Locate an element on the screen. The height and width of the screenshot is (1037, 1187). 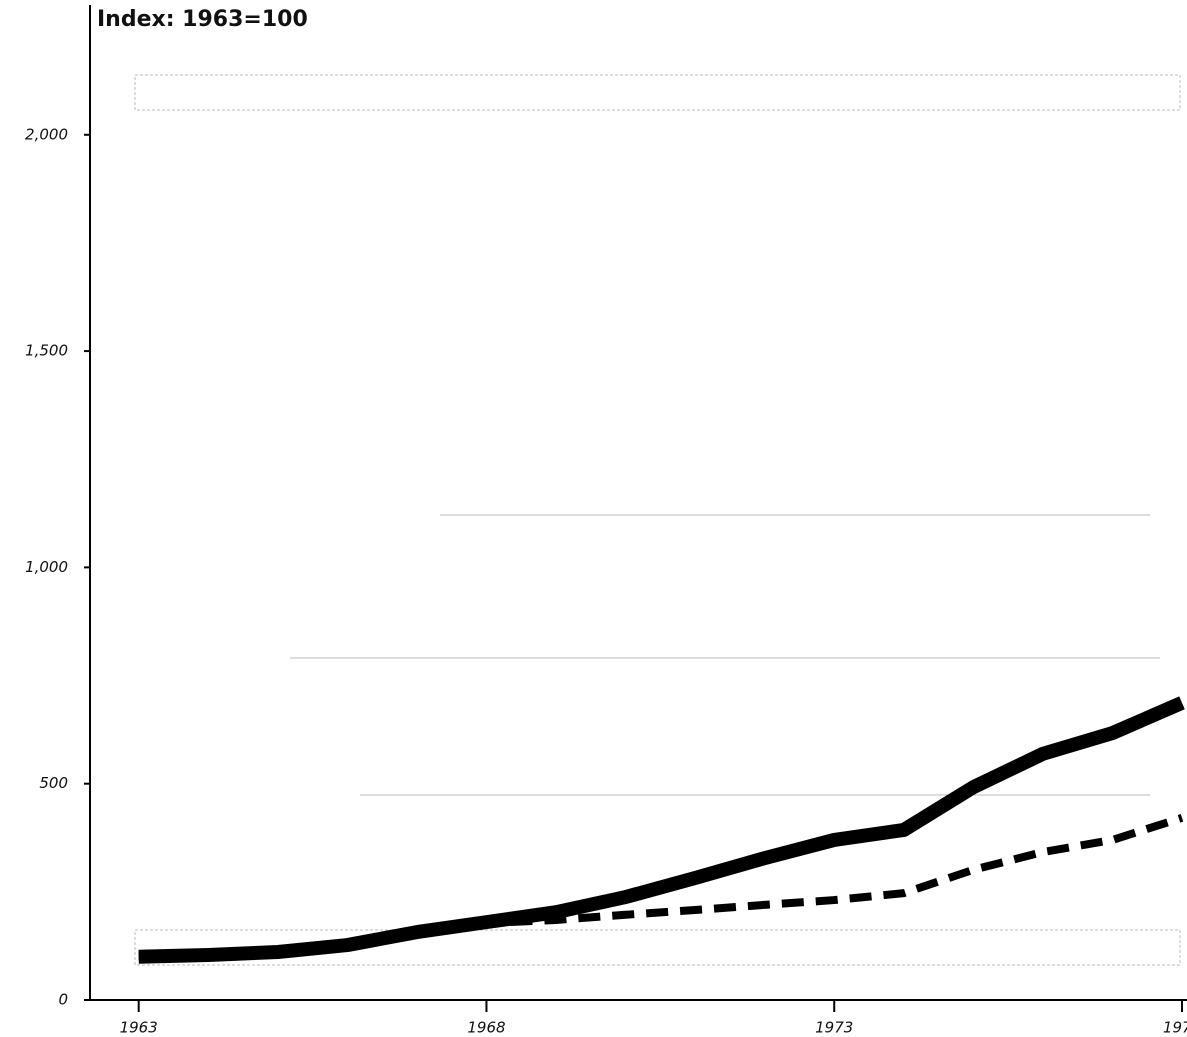
data-line is located at coordinates (661, 887).